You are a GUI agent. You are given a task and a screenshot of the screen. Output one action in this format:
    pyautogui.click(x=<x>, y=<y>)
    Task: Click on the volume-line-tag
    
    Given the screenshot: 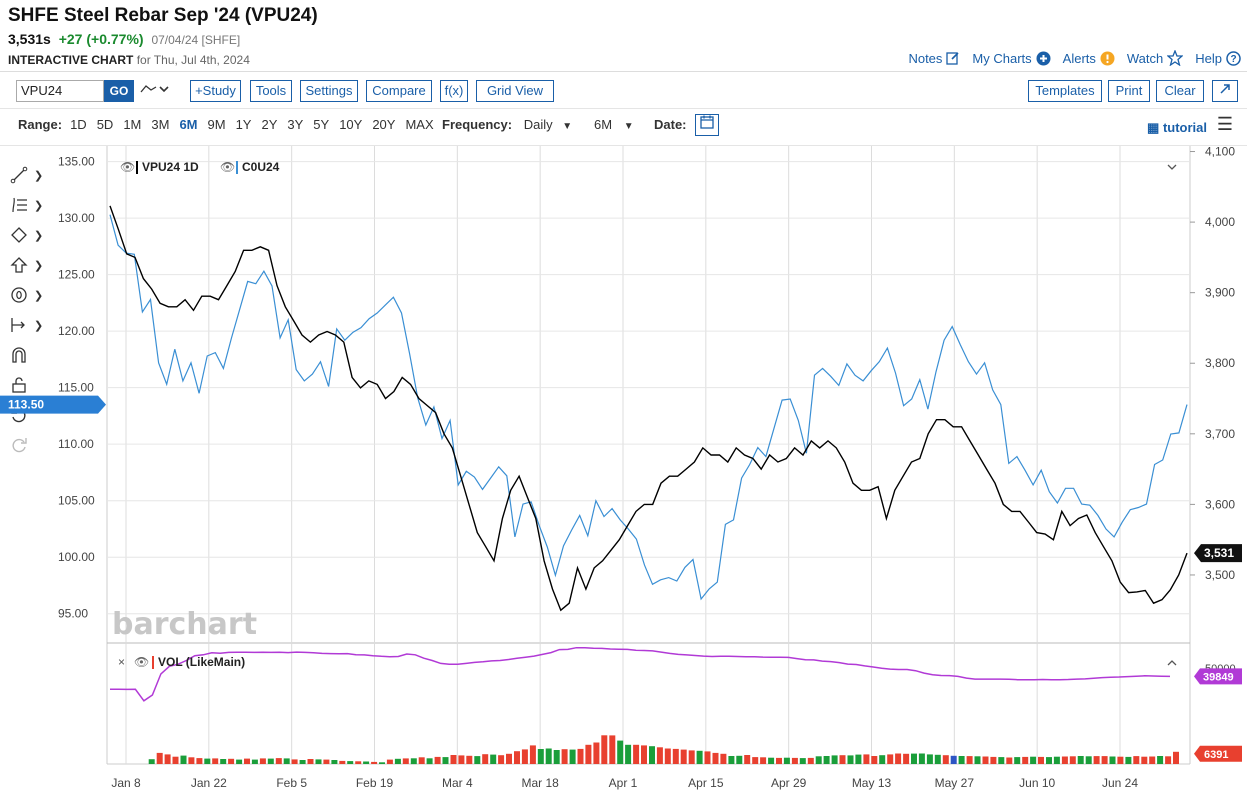 What is the action you would take?
    pyautogui.click(x=1218, y=676)
    